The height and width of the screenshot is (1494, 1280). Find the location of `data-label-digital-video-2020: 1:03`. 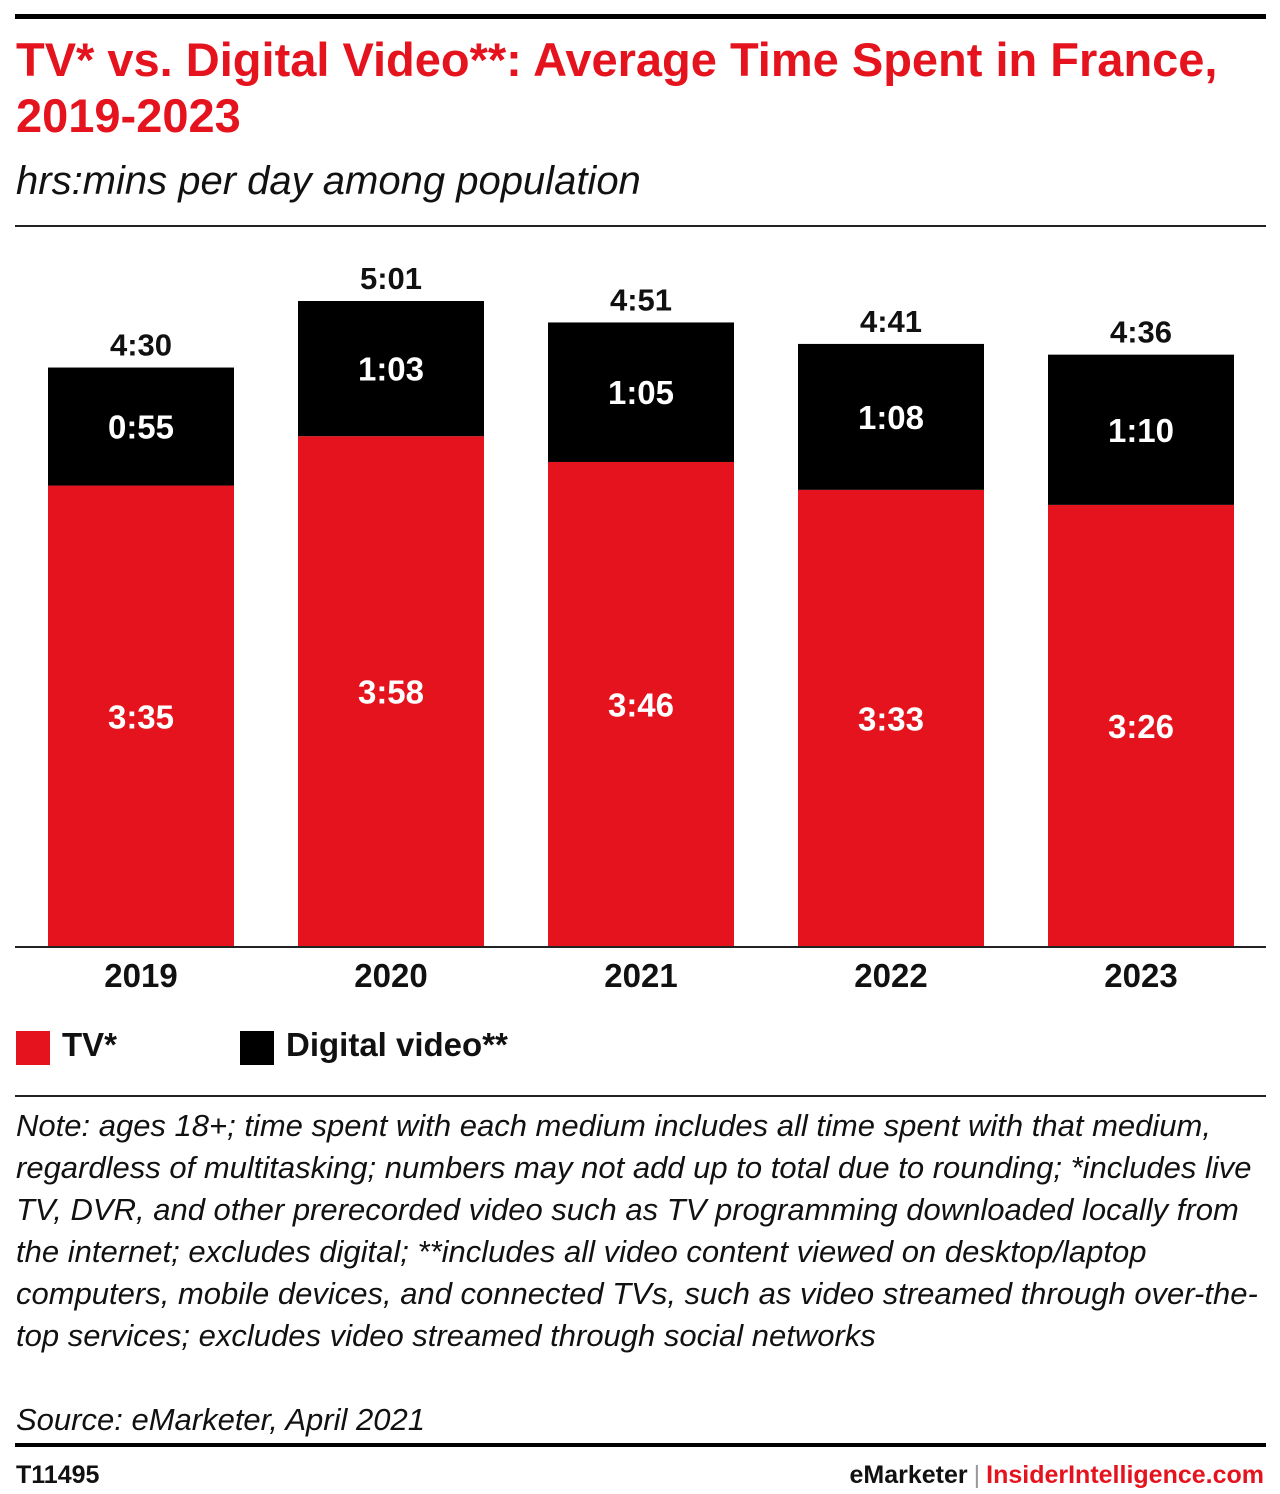

data-label-digital-video-2020: 1:03 is located at coordinates (391, 369).